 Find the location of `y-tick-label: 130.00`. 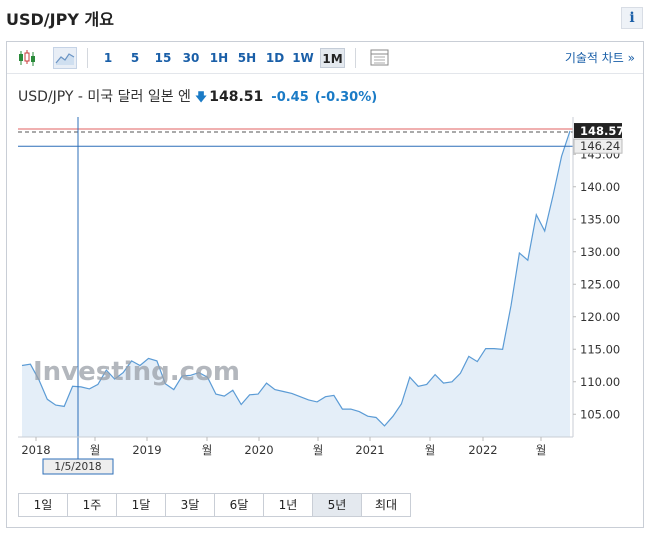

y-tick-label: 130.00 is located at coordinates (600, 252).